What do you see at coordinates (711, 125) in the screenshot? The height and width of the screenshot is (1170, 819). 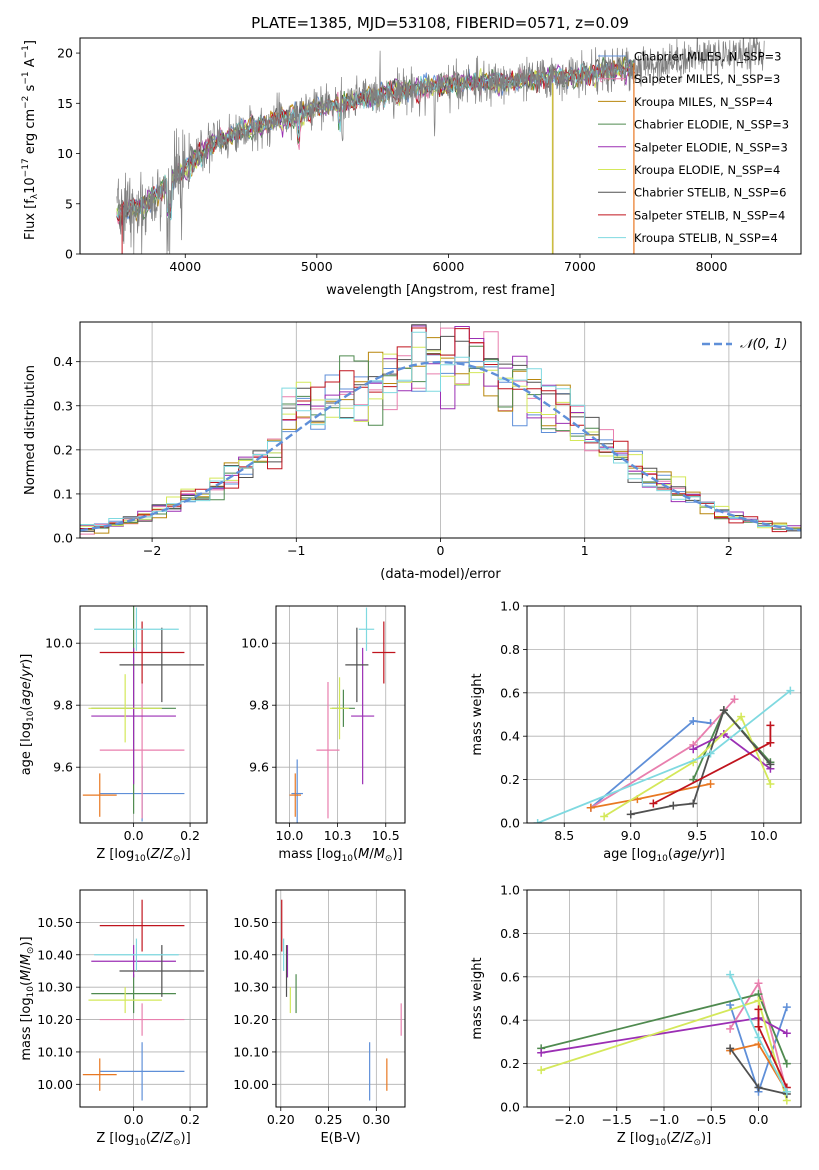 I see `legend-entry: Chabrier ELODIE, N_SSP=3` at bounding box center [711, 125].